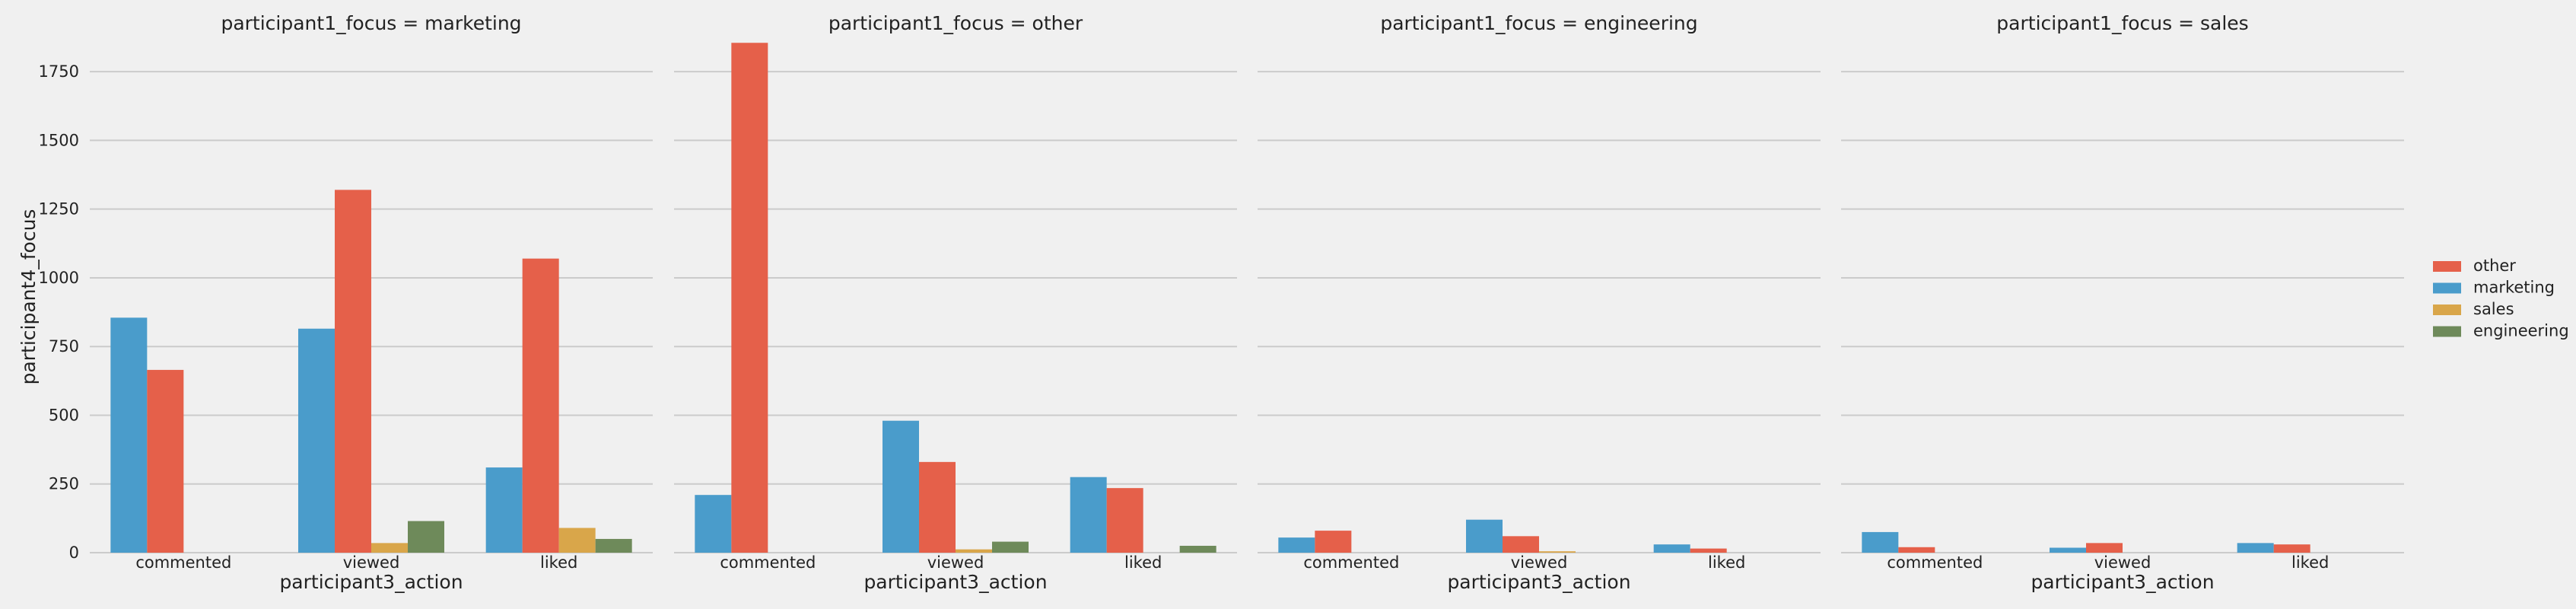  I want to click on facet-title: participant1_focus = marketing, so click(371, 23).